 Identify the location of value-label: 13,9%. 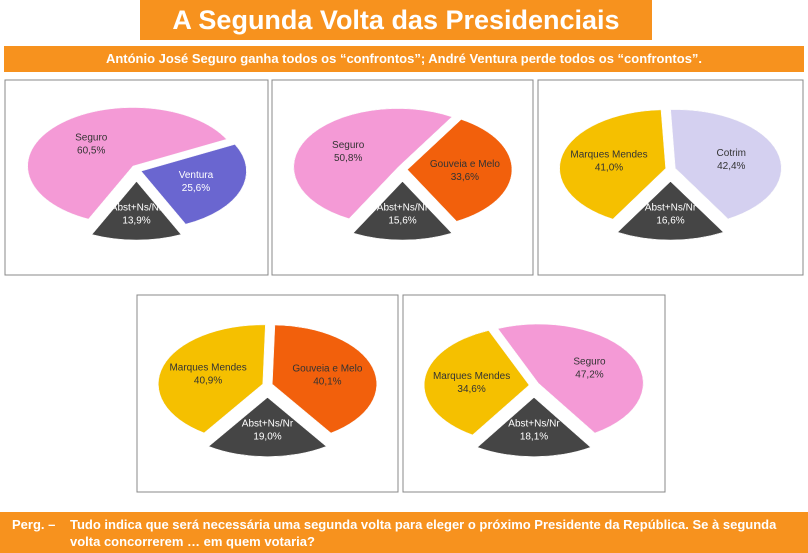
(136, 220).